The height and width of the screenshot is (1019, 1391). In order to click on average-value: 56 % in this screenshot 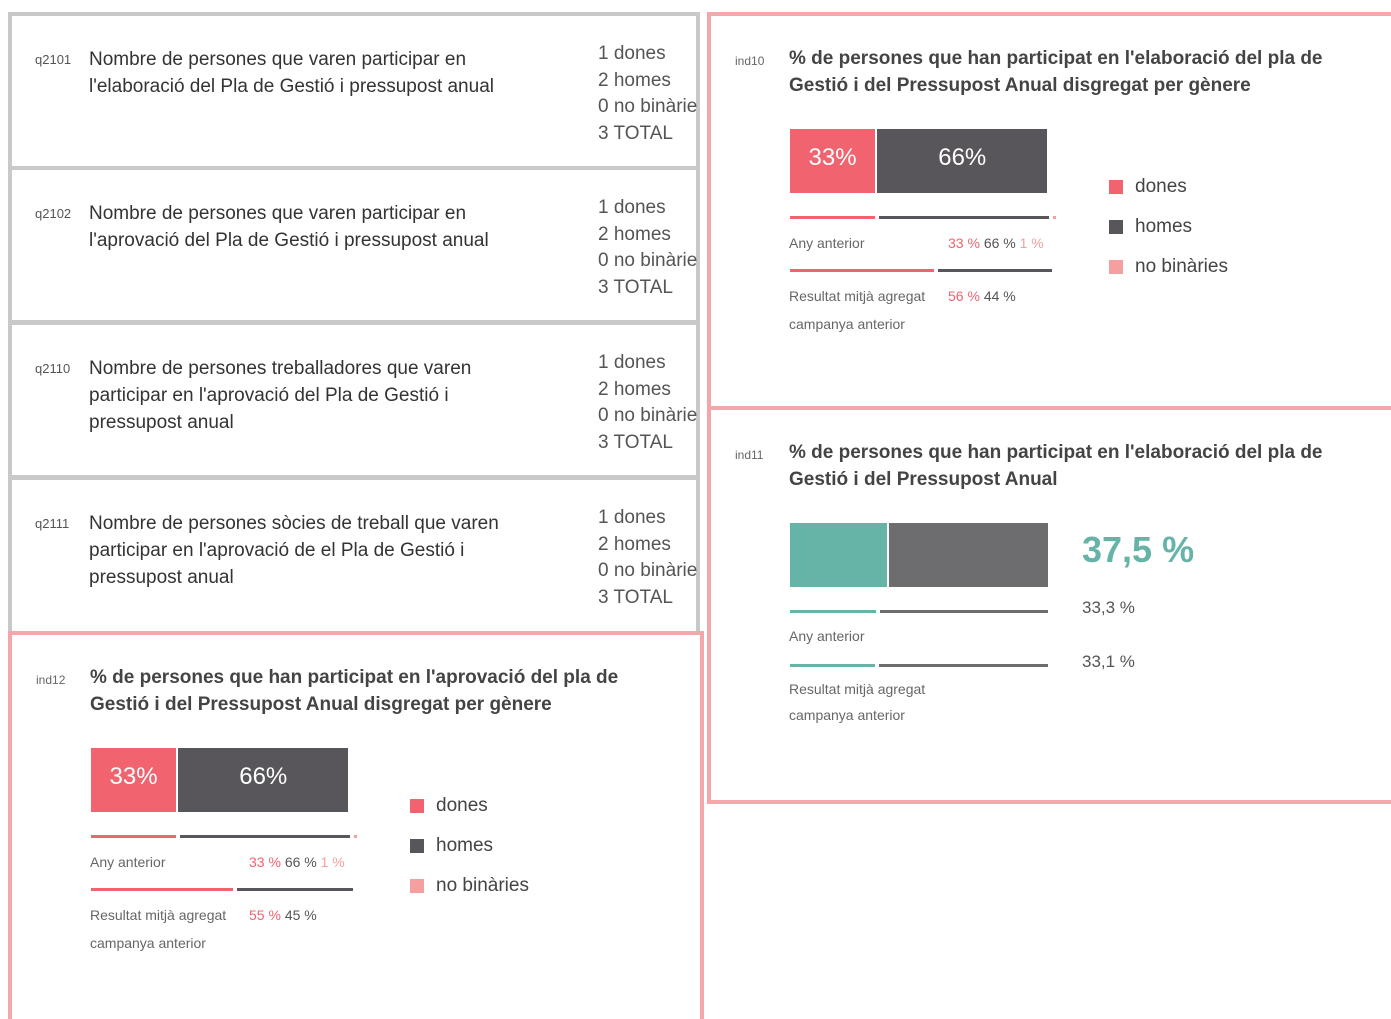, I will do `click(964, 296)`.